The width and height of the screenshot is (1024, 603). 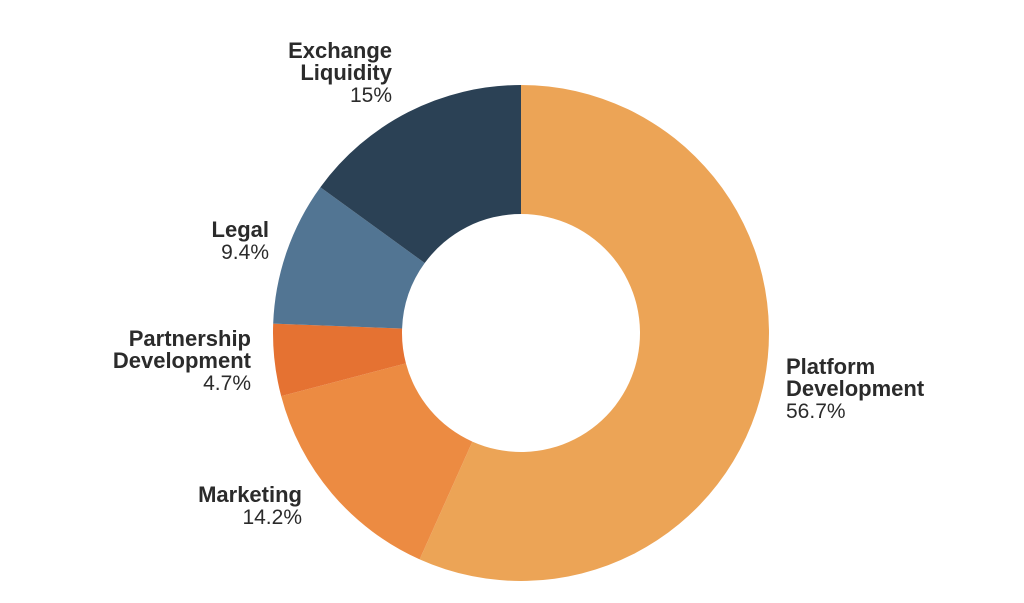 I want to click on slice-marketing, so click(x=377, y=461).